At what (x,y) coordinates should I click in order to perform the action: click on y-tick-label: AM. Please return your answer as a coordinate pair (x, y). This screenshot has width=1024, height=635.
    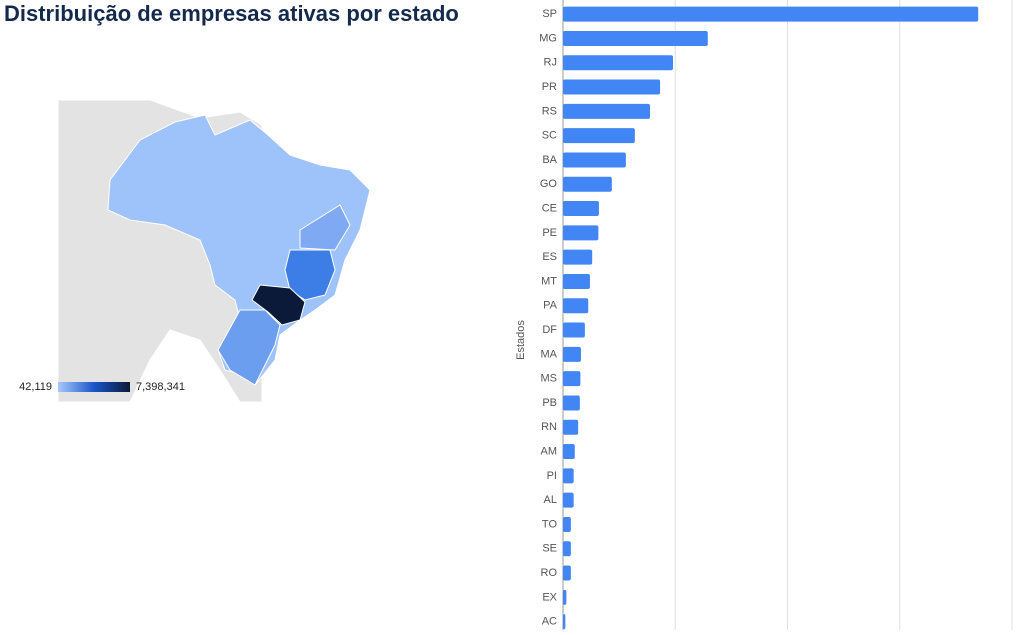
    Looking at the image, I should click on (549, 451).